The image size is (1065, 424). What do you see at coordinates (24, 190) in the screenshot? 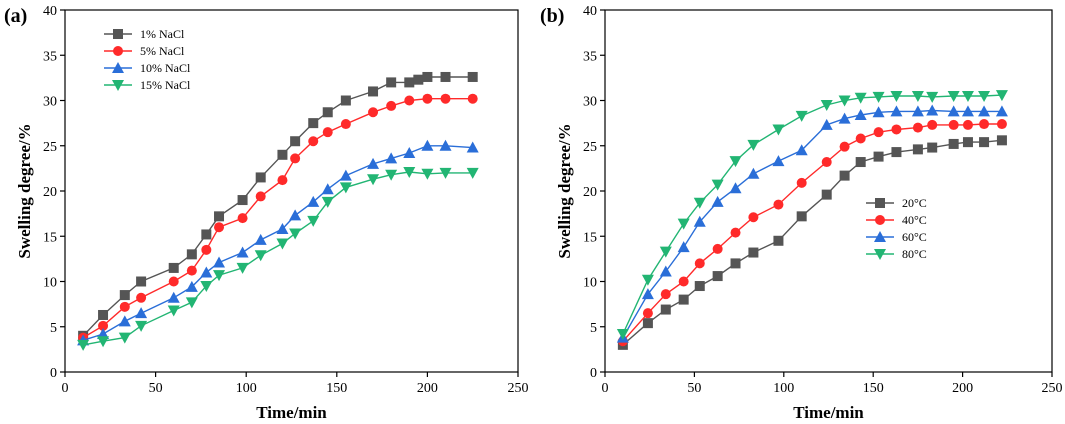
I see `y-axis-title: Swelling degree/%` at bounding box center [24, 190].